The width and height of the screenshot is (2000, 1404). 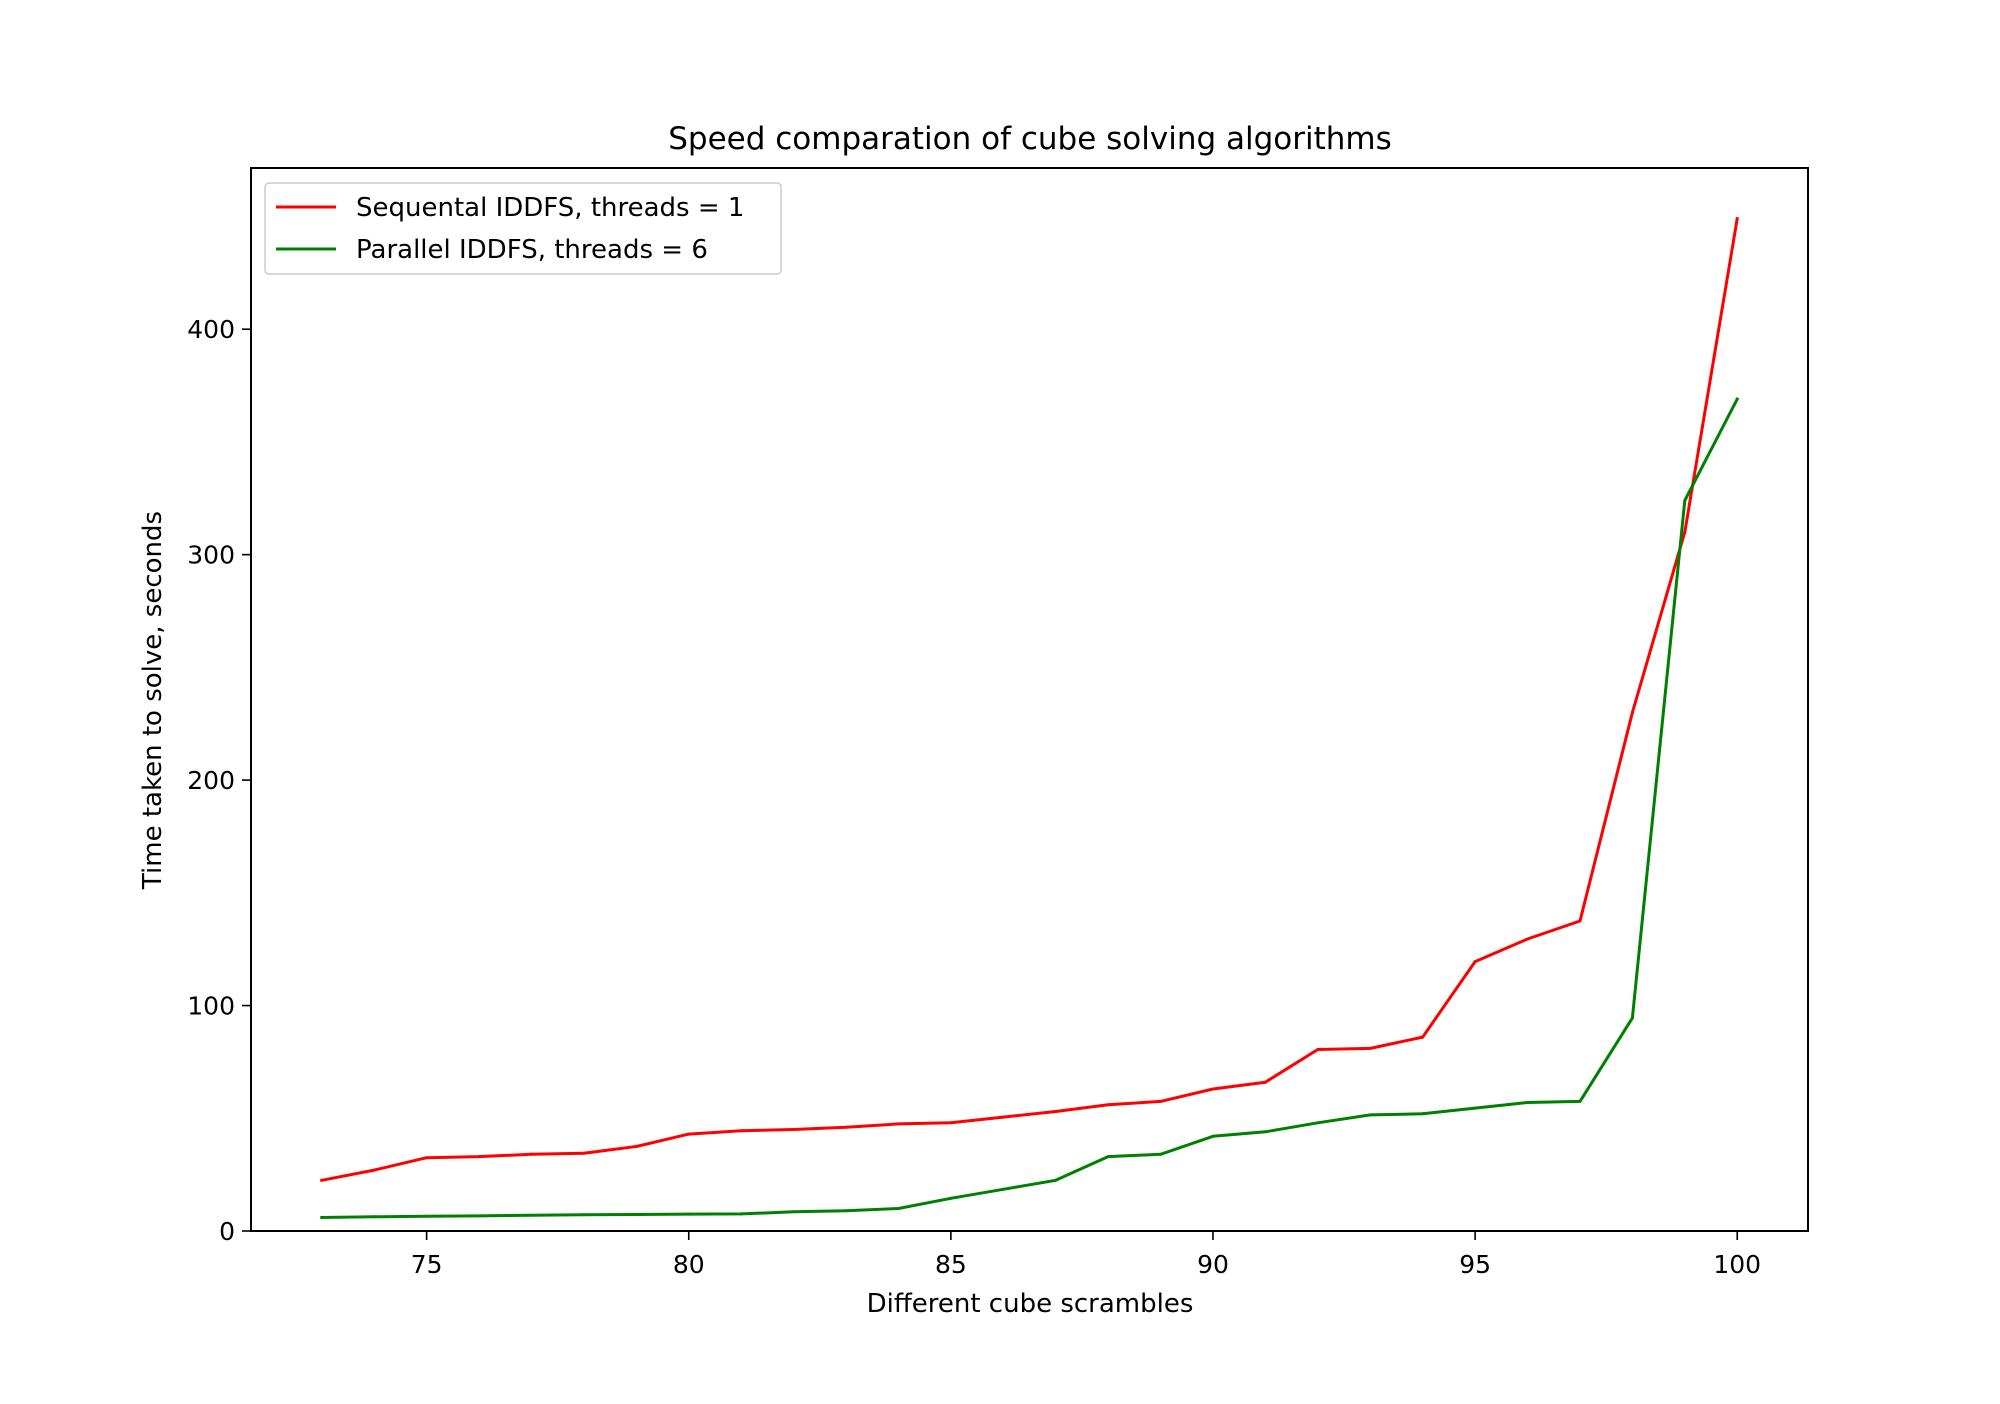 What do you see at coordinates (951, 1264) in the screenshot?
I see `x-tick-label-85: 85` at bounding box center [951, 1264].